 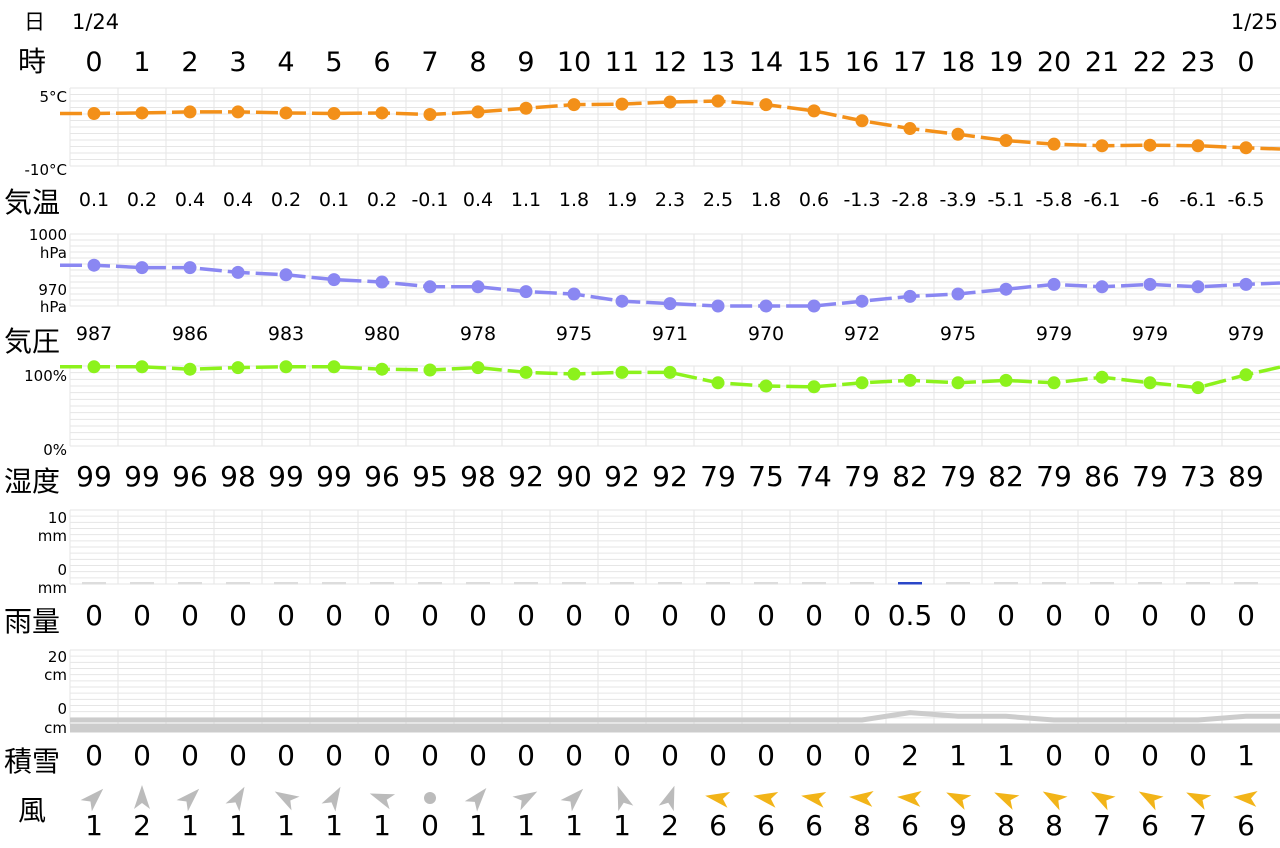 What do you see at coordinates (622, 62) in the screenshot?
I see `hour-label: 11` at bounding box center [622, 62].